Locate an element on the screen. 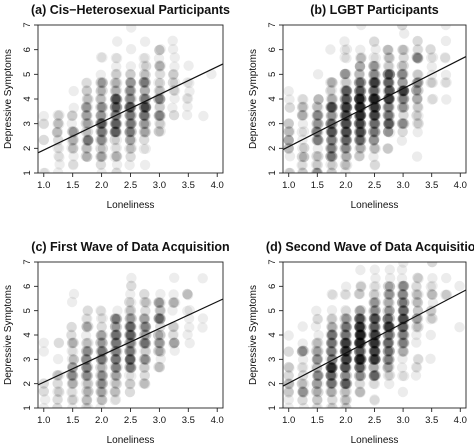 The height and width of the screenshot is (445, 474). y-axis-label: Depressive Symptoms is located at coordinates (8, 99).